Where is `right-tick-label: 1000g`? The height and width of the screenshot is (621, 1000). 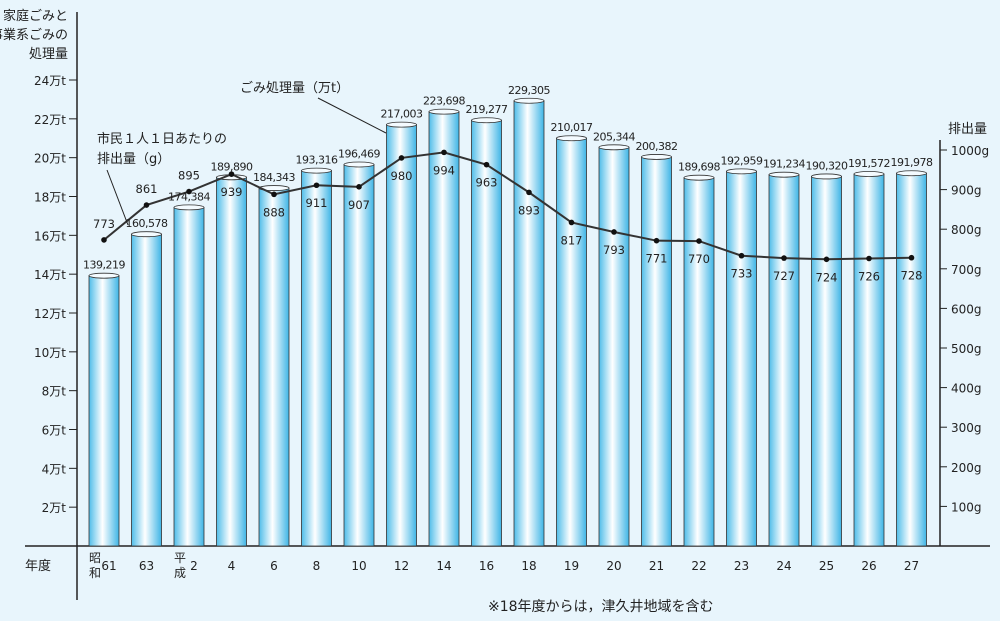 right-tick-label: 1000g is located at coordinates (970, 151).